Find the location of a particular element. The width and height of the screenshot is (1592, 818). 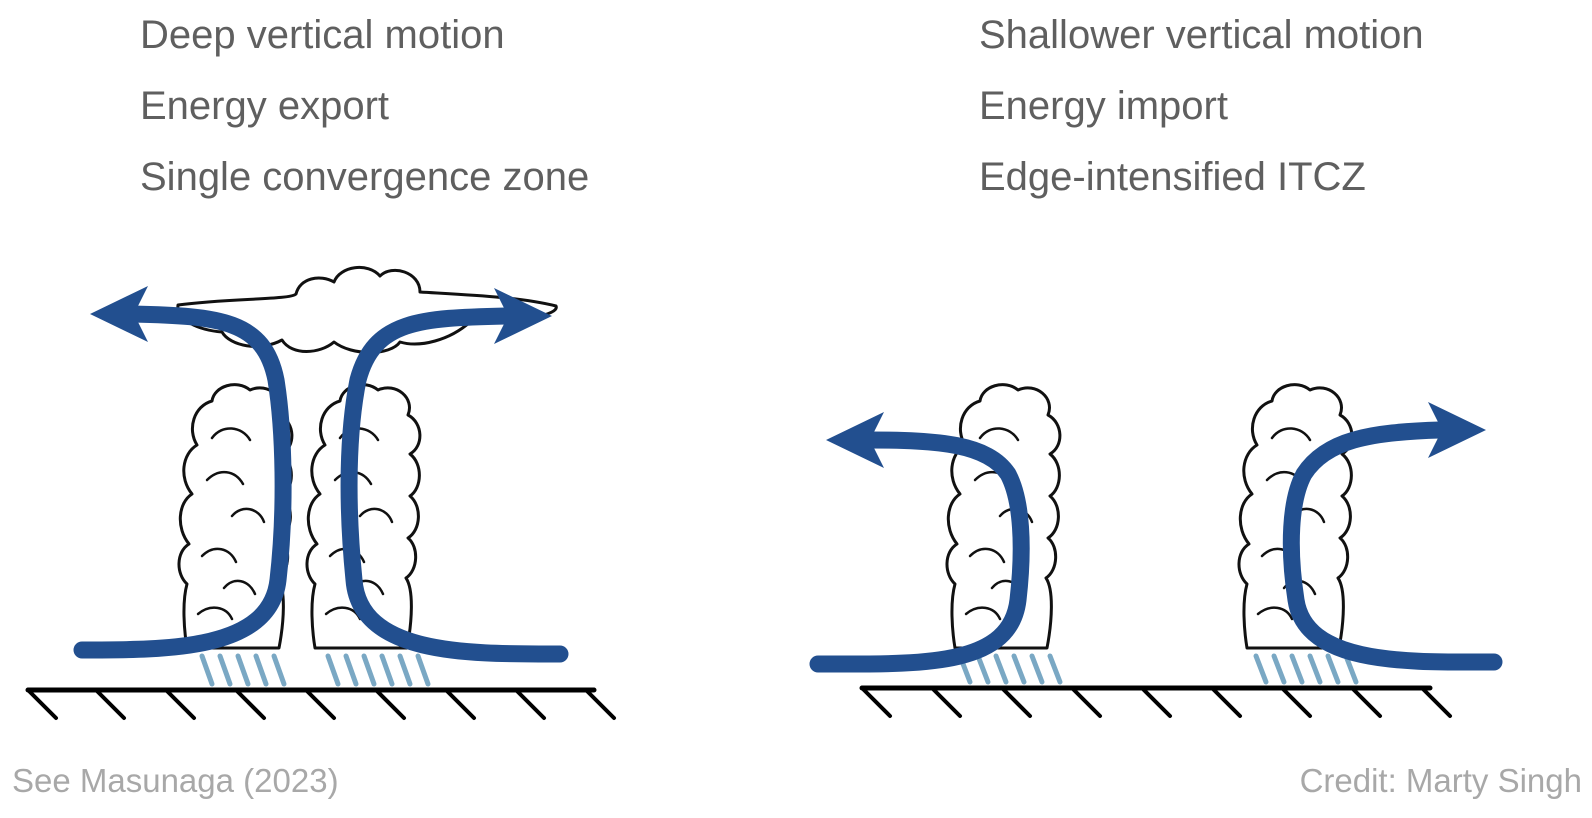

left-ground is located at coordinates (321, 704).